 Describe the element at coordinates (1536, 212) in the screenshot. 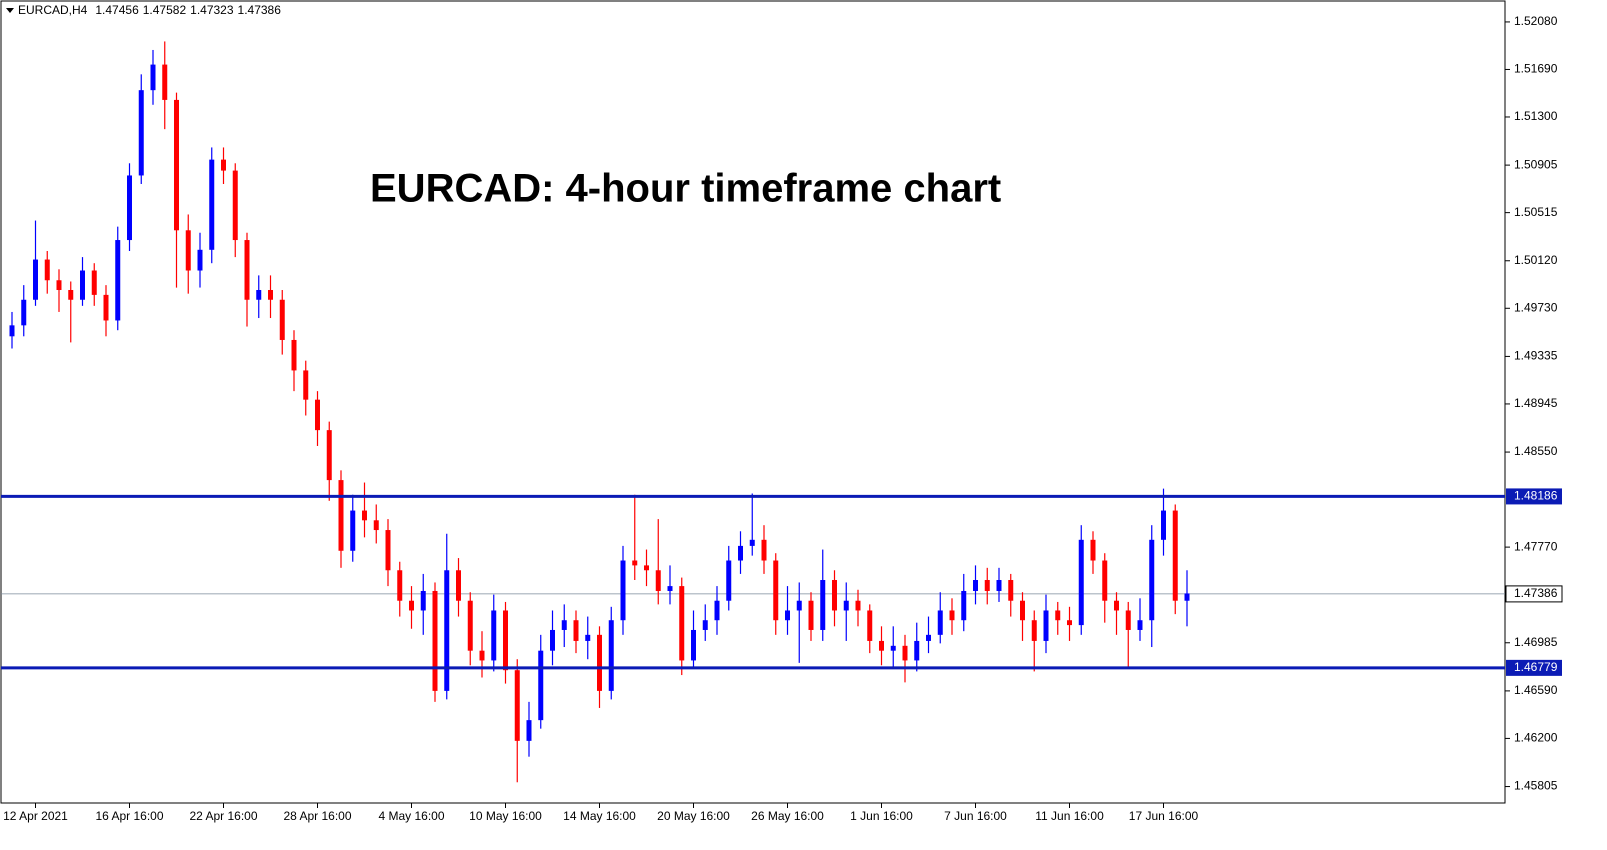

I see `y-tick-label: 1.50515` at that location.